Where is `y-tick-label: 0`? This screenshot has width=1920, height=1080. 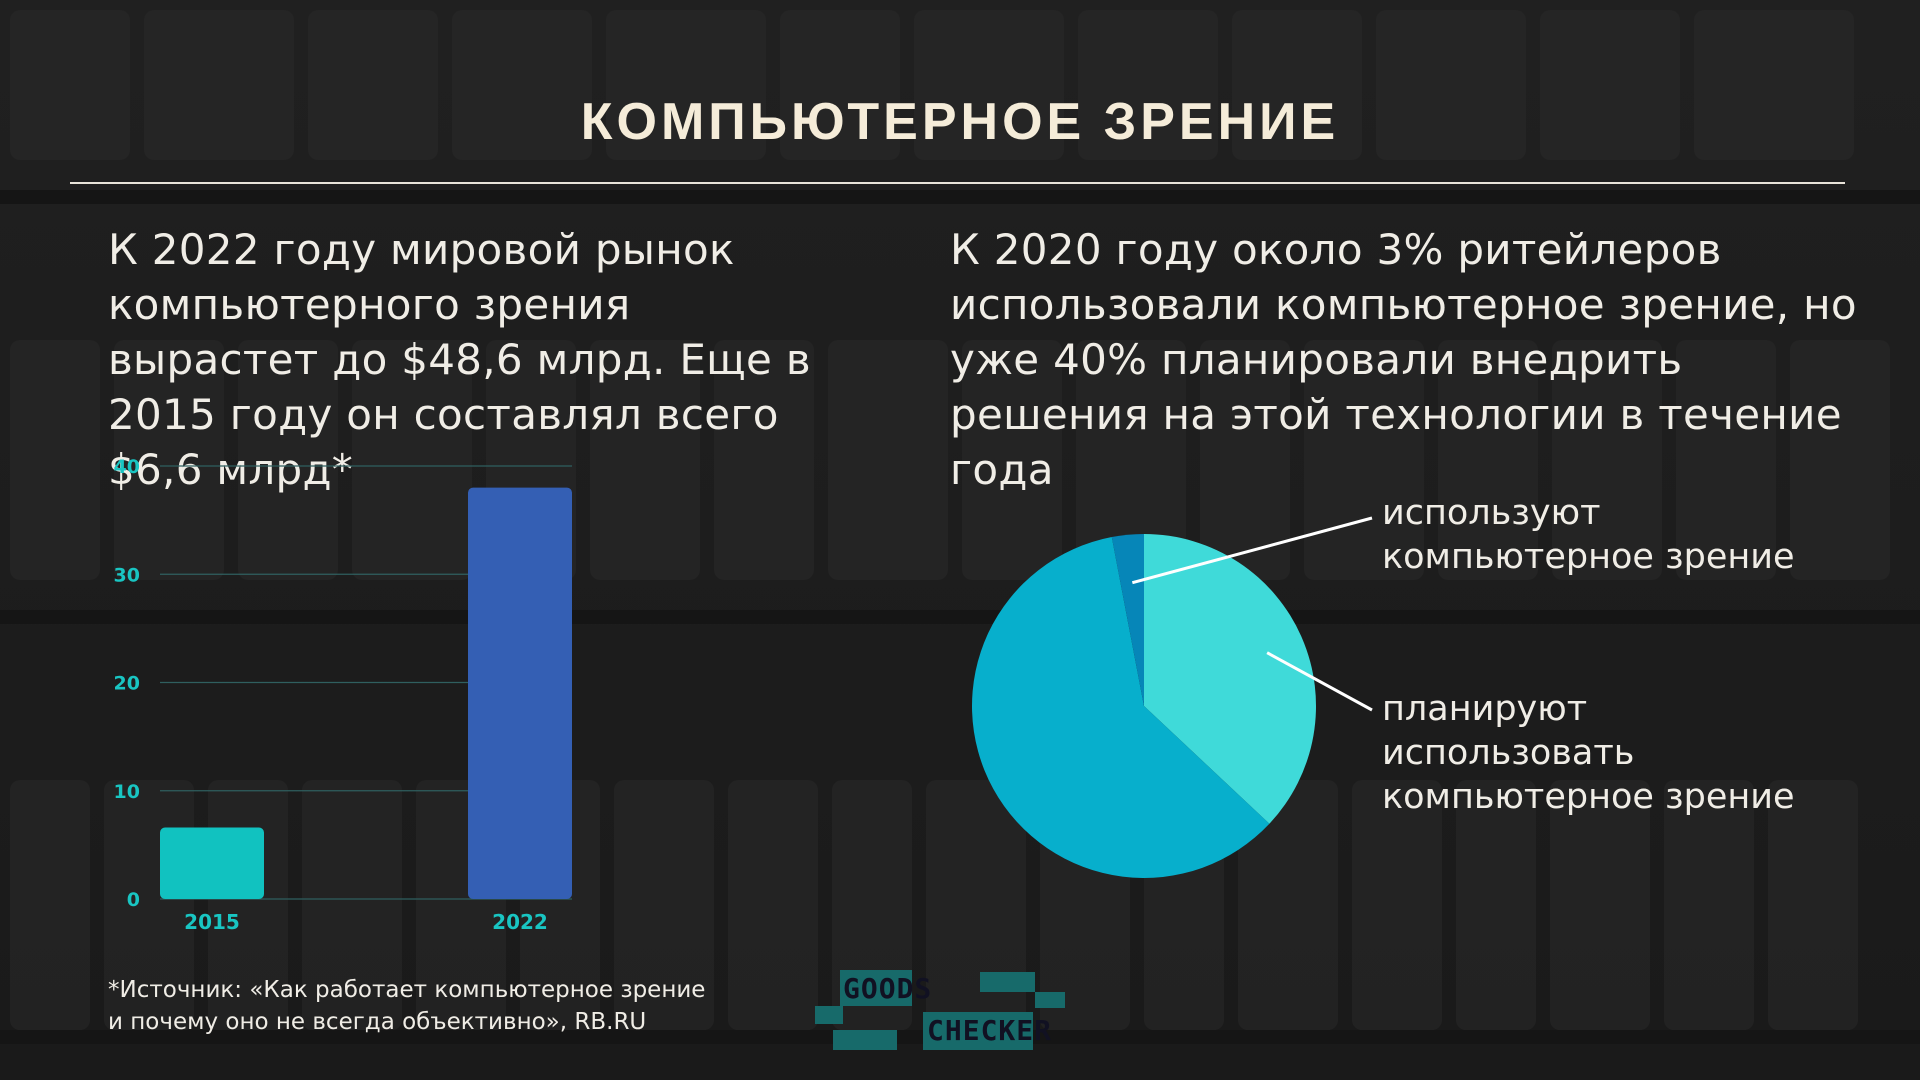 y-tick-label: 0 is located at coordinates (133, 900).